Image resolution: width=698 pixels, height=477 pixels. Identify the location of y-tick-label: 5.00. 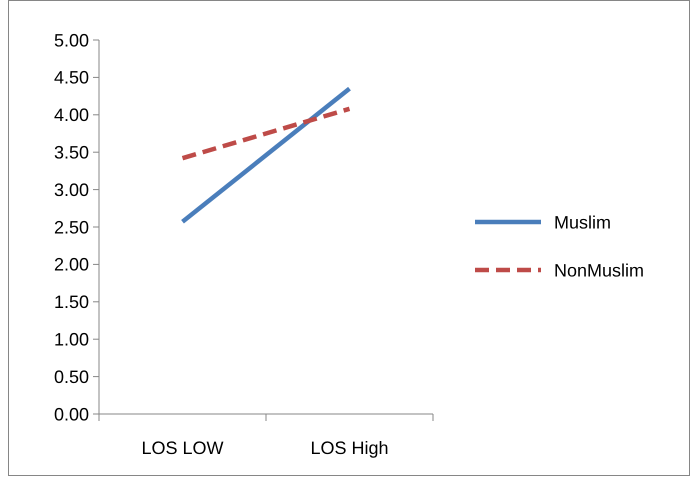
(71, 40).